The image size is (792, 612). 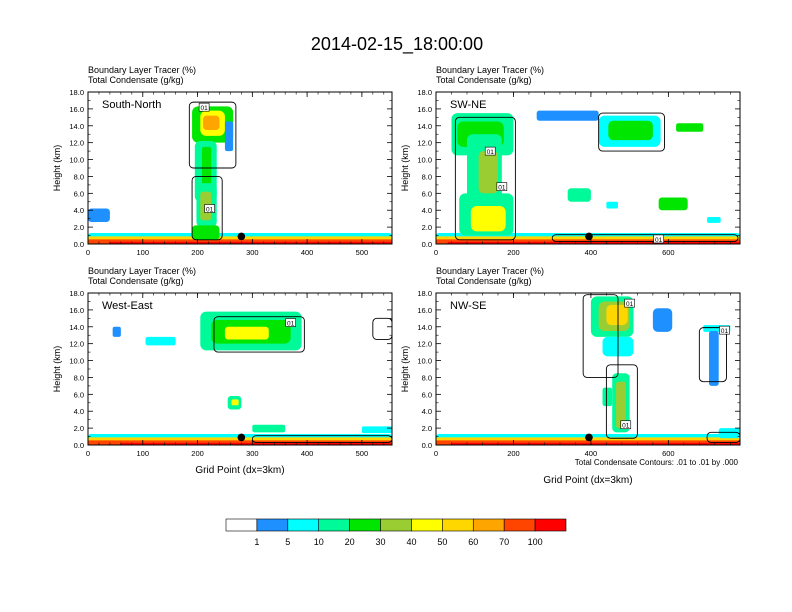 What do you see at coordinates (535, 542) in the screenshot?
I see `colorbar-label: 100` at bounding box center [535, 542].